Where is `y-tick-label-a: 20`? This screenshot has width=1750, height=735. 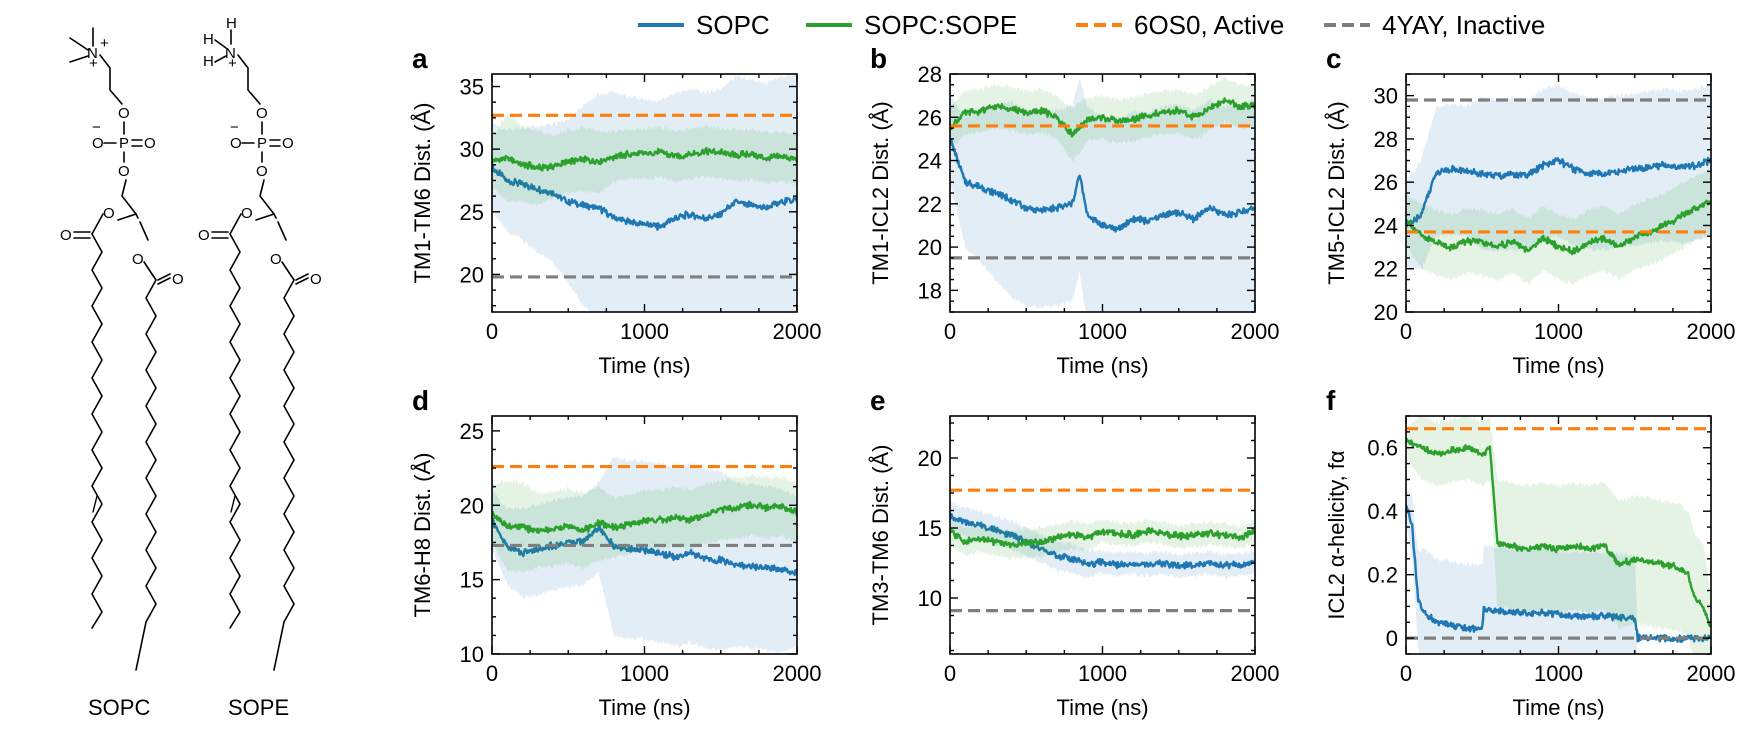 y-tick-label-a: 20 is located at coordinates (472, 274).